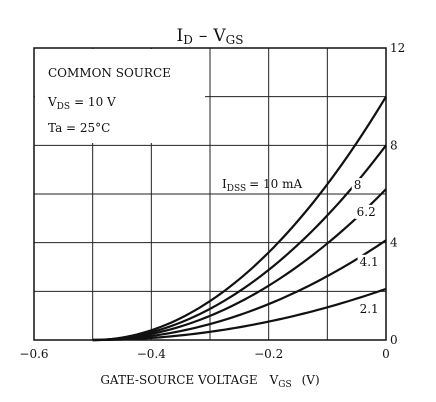 This screenshot has width=436, height=402. I want to click on conditions-box, so click(120, 96).